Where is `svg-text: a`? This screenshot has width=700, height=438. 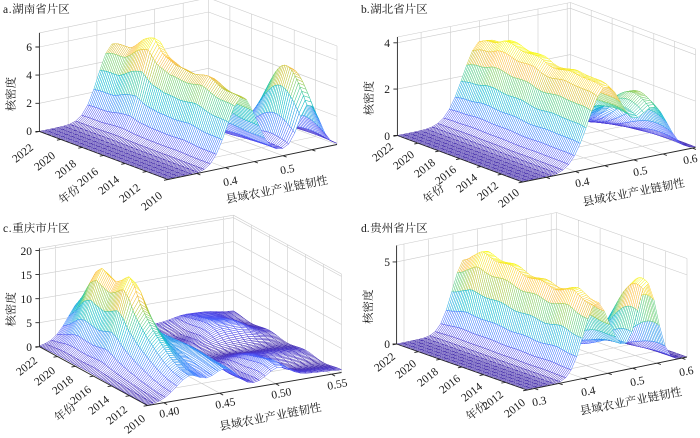
svg-text: a is located at coordinates (5, 10).